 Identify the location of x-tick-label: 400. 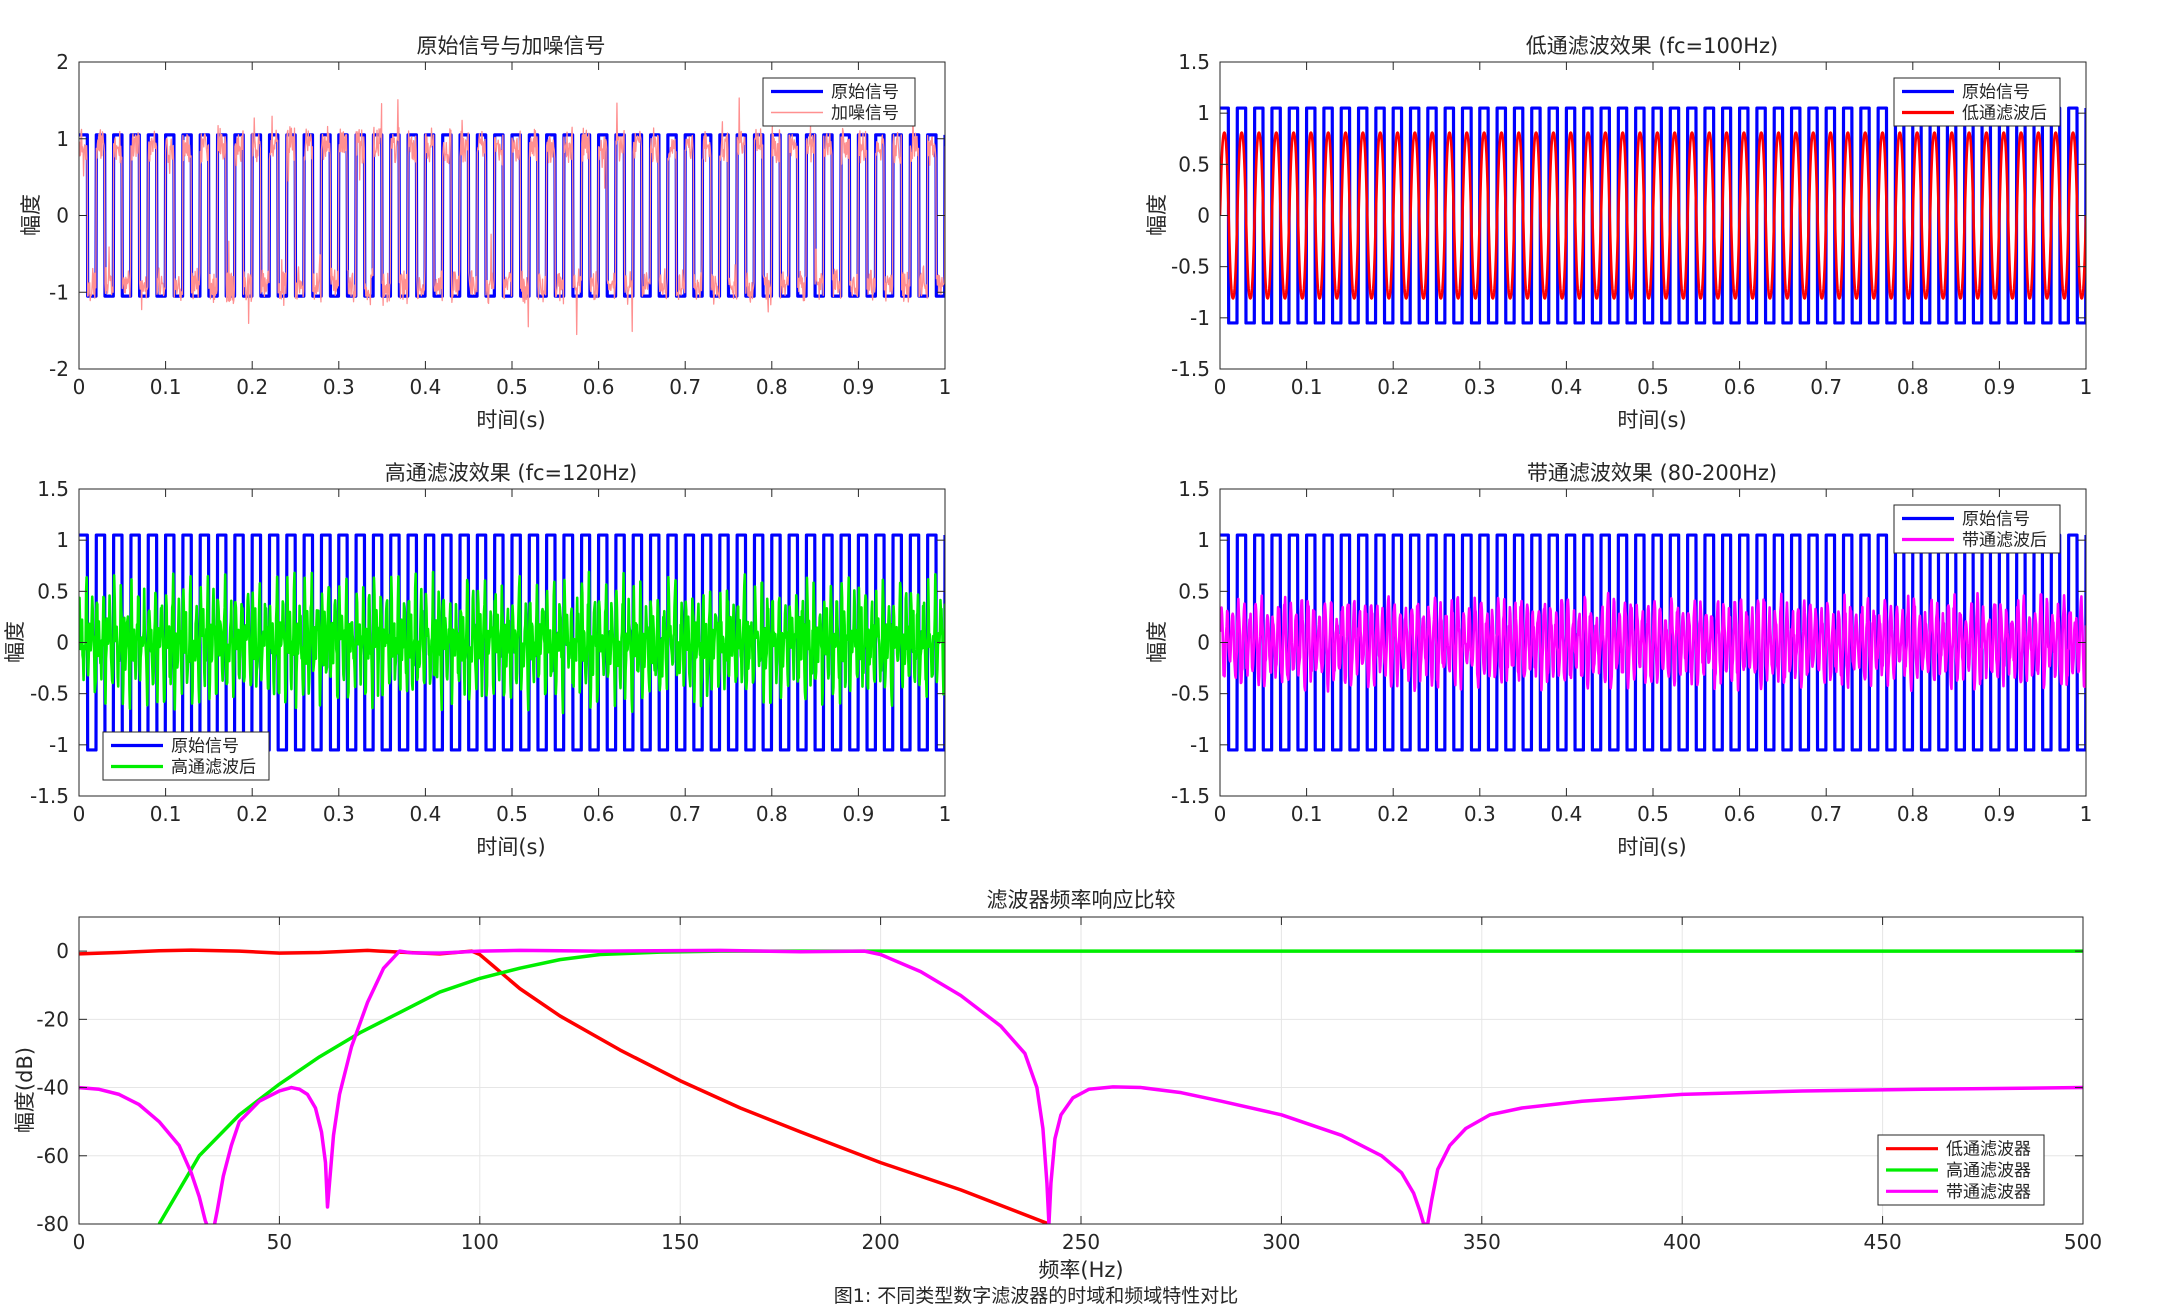
(1682, 1242).